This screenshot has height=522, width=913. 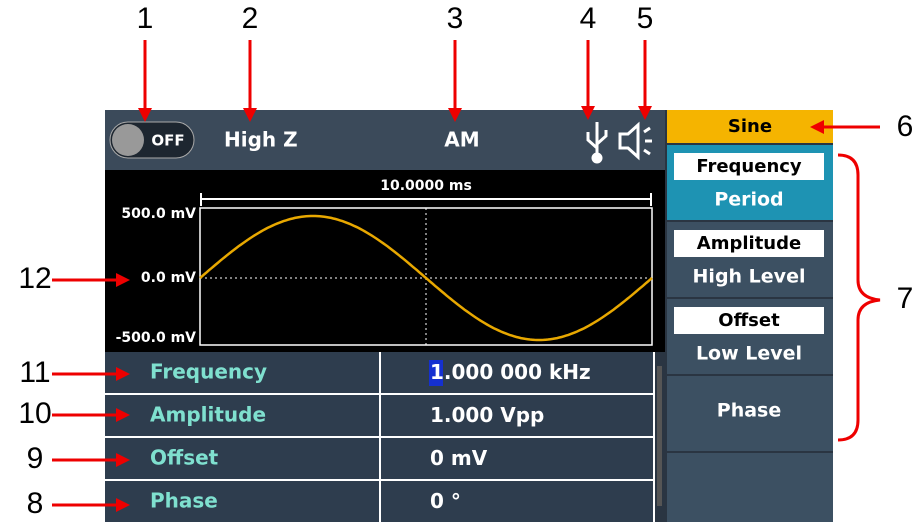 I want to click on y-label: 0.0 mV, so click(x=168, y=278).